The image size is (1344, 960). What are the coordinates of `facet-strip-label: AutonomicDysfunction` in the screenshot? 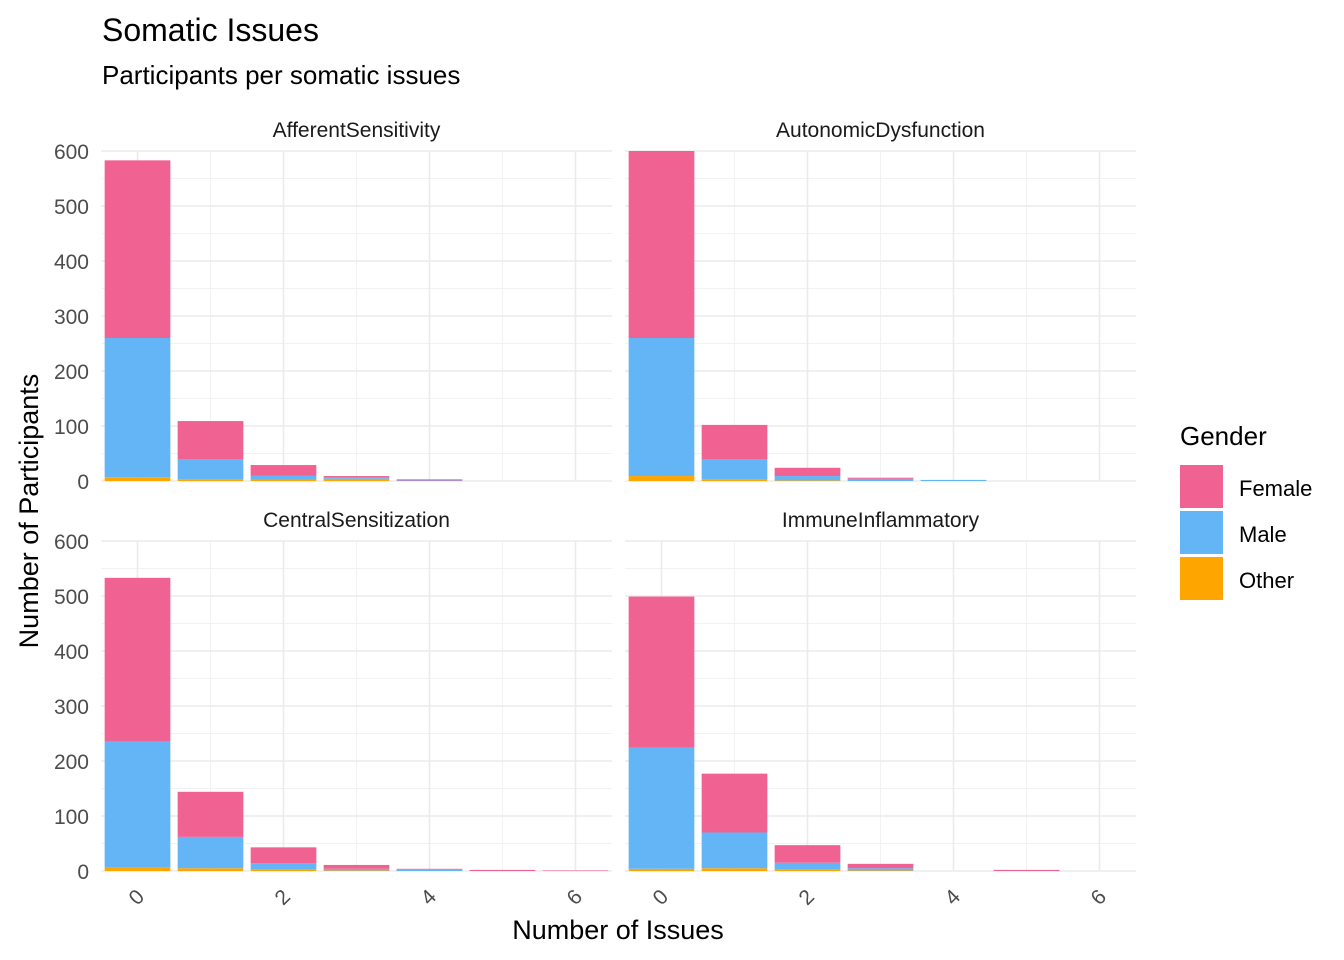 It's located at (880, 130).